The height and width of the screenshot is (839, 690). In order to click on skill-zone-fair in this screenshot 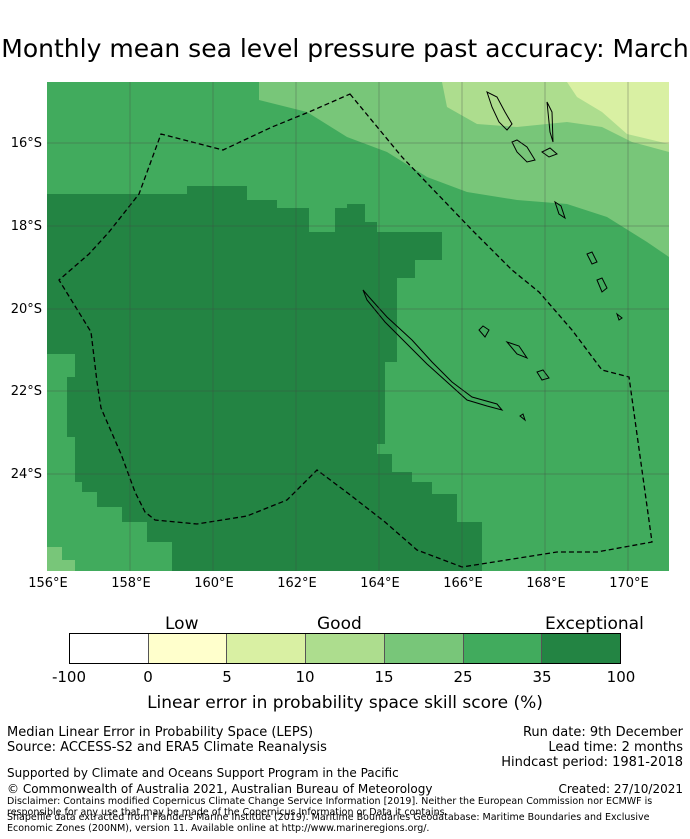, I will do `click(618, 113)`.